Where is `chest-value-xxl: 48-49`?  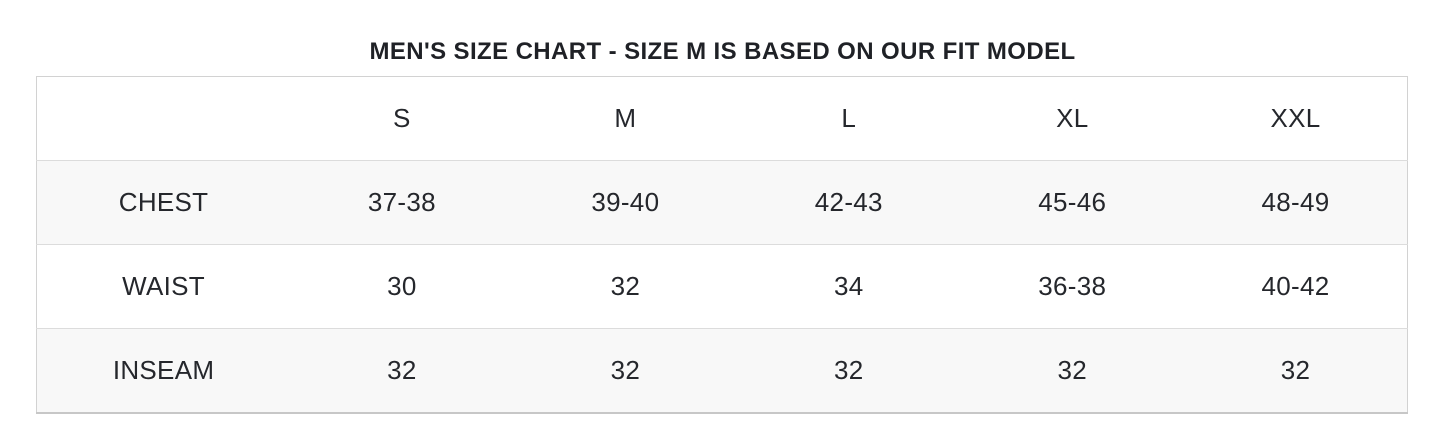 chest-value-xxl: 48-49 is located at coordinates (1295, 202).